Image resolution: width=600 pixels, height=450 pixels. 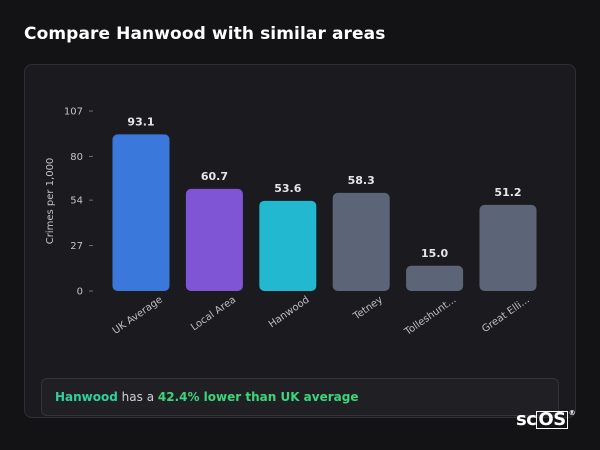 I want to click on y-tick-label: 54, so click(x=76, y=201).